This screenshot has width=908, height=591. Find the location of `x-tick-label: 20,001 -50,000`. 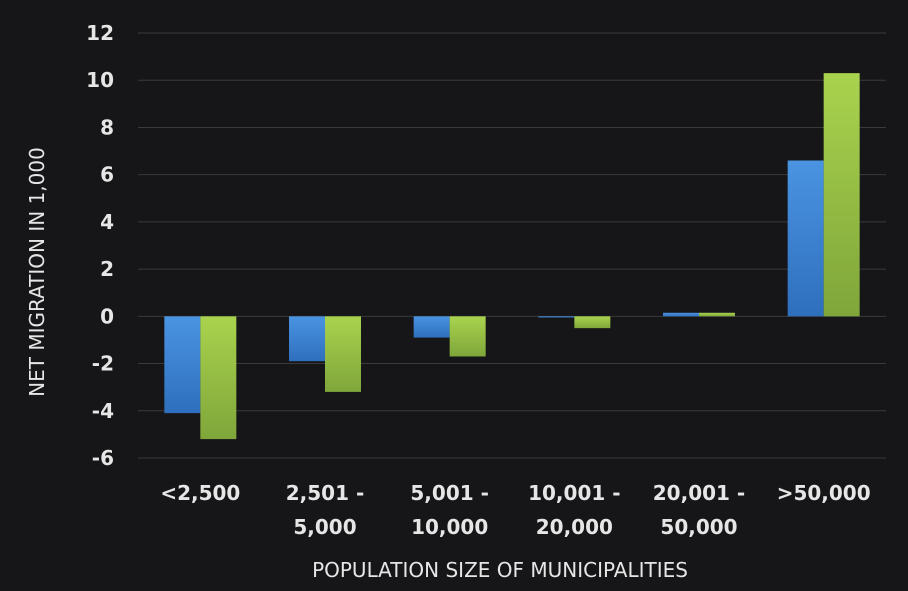

x-tick-label: 20,001 -50,000 is located at coordinates (699, 510).